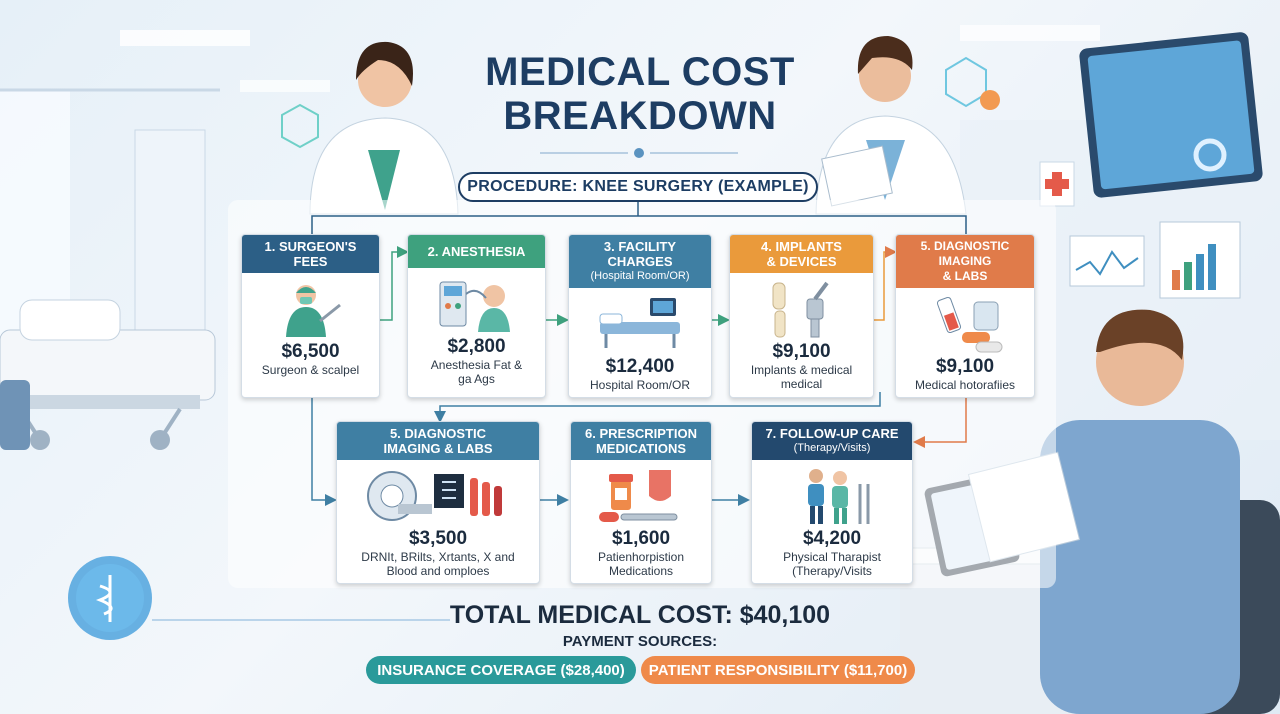 This screenshot has height=714, width=1280. I want to click on card-header: 4. IMPLANTS & DEVICES, so click(801, 254).